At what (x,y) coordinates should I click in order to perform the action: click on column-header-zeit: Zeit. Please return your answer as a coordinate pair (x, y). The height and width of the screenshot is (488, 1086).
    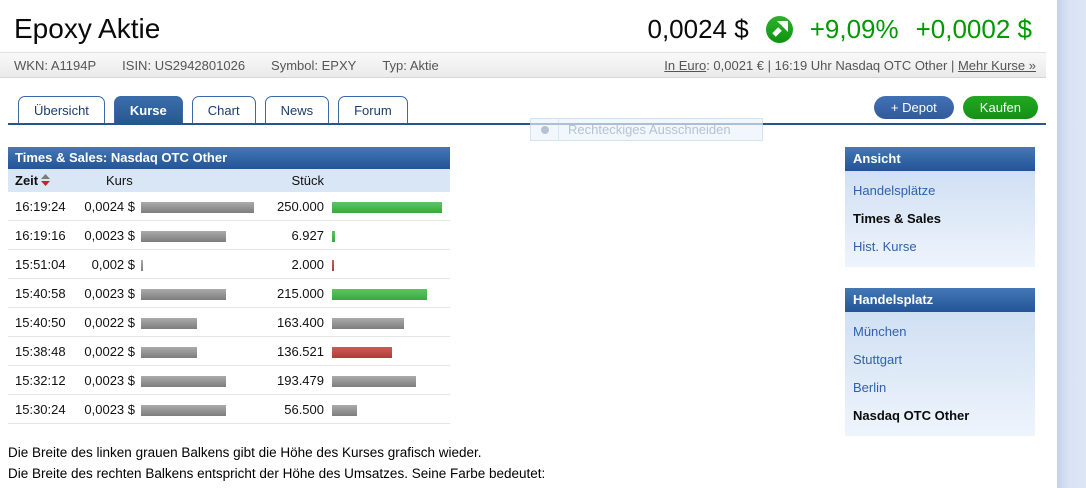
    Looking at the image, I should click on (37, 180).